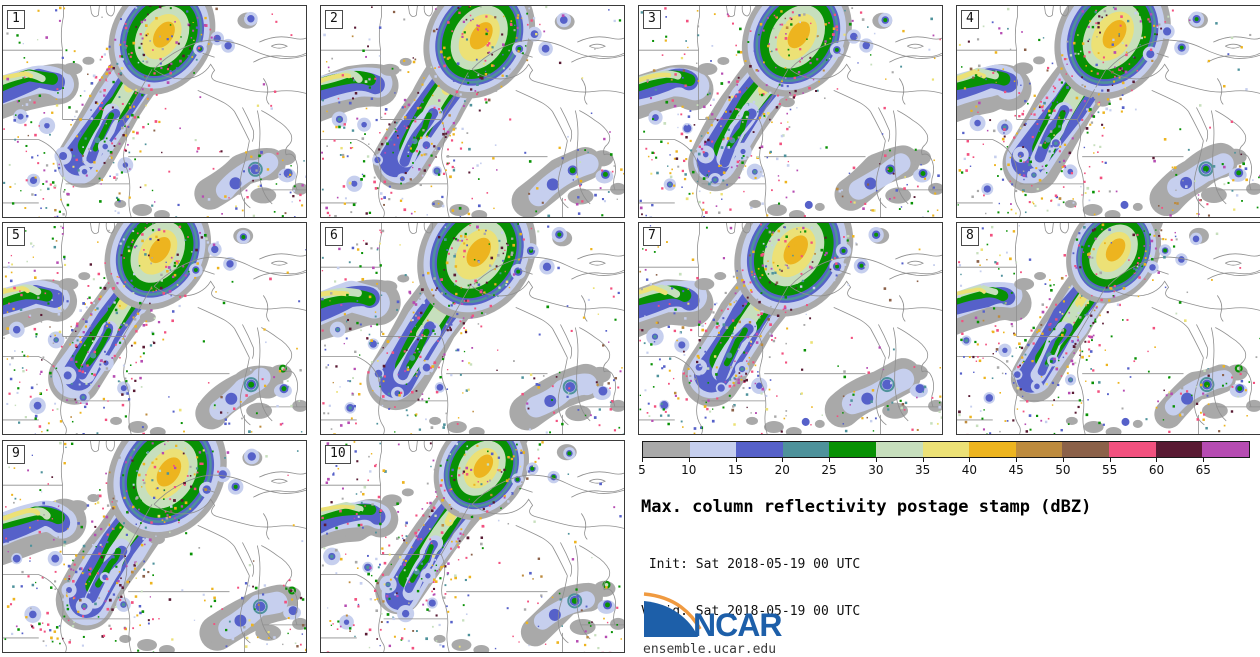 This screenshot has height=657, width=1260. Describe the element at coordinates (652, 19) in the screenshot. I see `member-number-label: 3` at that location.